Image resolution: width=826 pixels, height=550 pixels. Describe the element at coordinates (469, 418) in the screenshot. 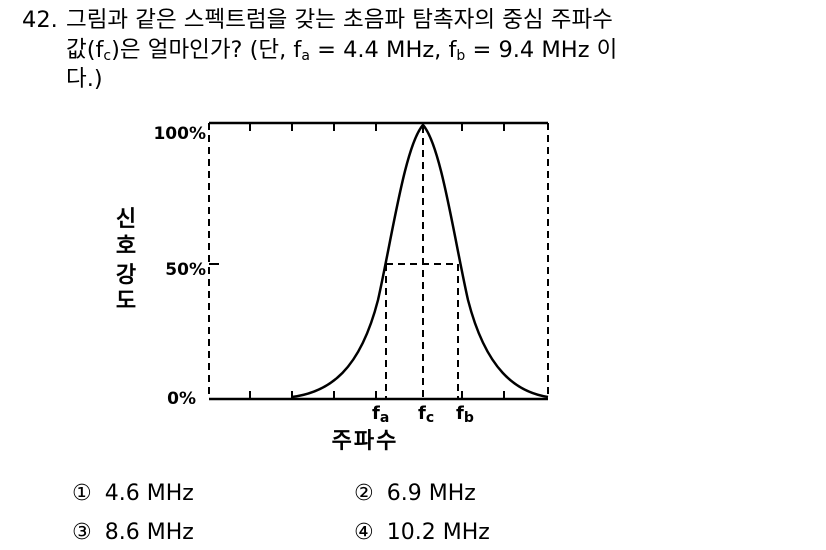

I see `fb-sub: b` at that location.